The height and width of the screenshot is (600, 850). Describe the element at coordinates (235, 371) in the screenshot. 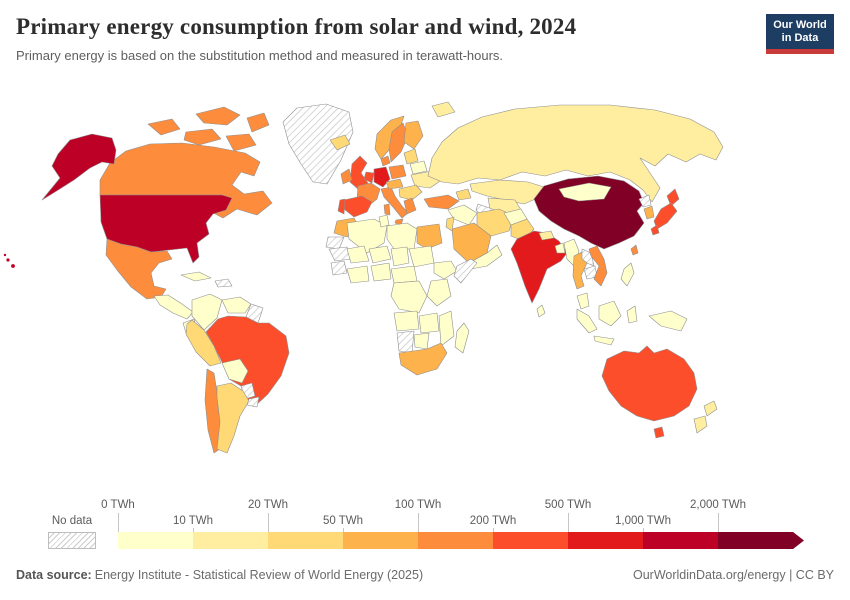

I see `country-bolivia` at that location.